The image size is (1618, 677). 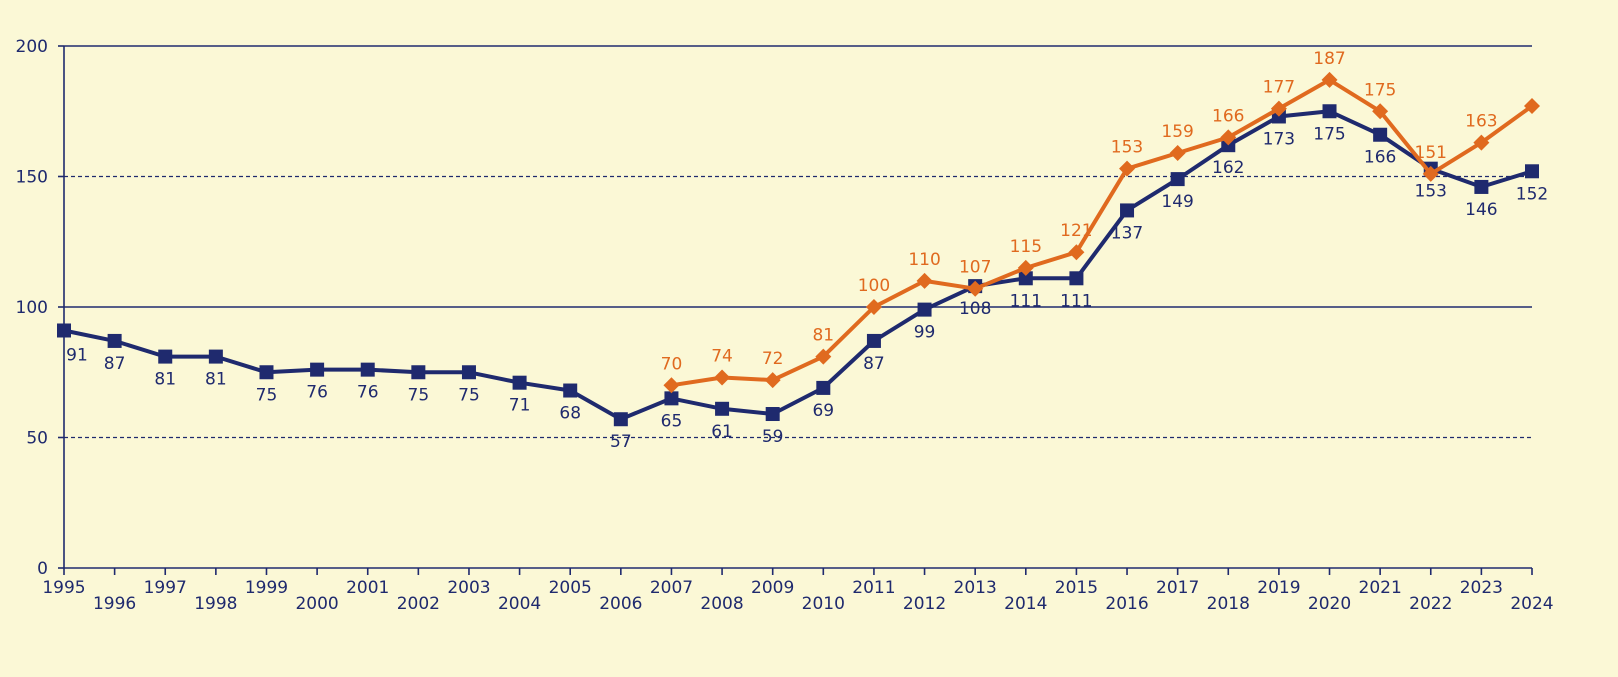 What do you see at coordinates (722, 356) in the screenshot?
I see `series-2-data-label-2008: 74` at bounding box center [722, 356].